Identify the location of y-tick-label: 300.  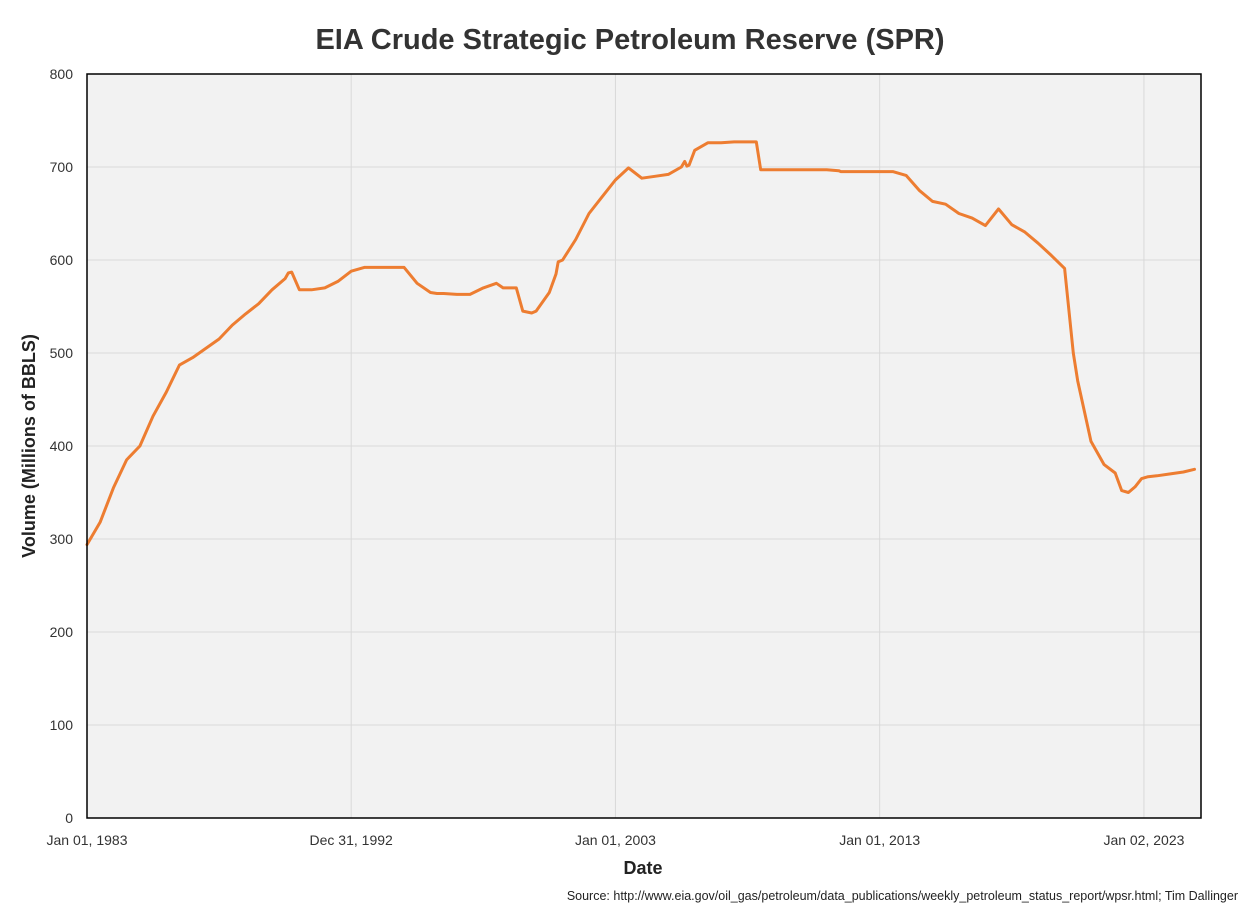
(62, 539).